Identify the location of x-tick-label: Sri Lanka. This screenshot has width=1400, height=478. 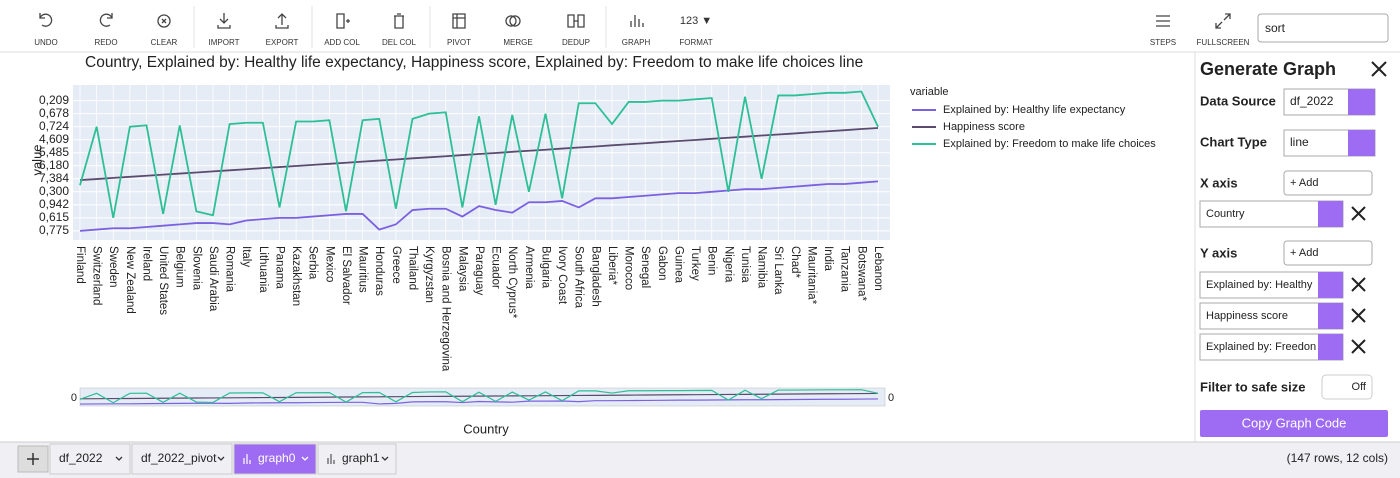
(778, 270).